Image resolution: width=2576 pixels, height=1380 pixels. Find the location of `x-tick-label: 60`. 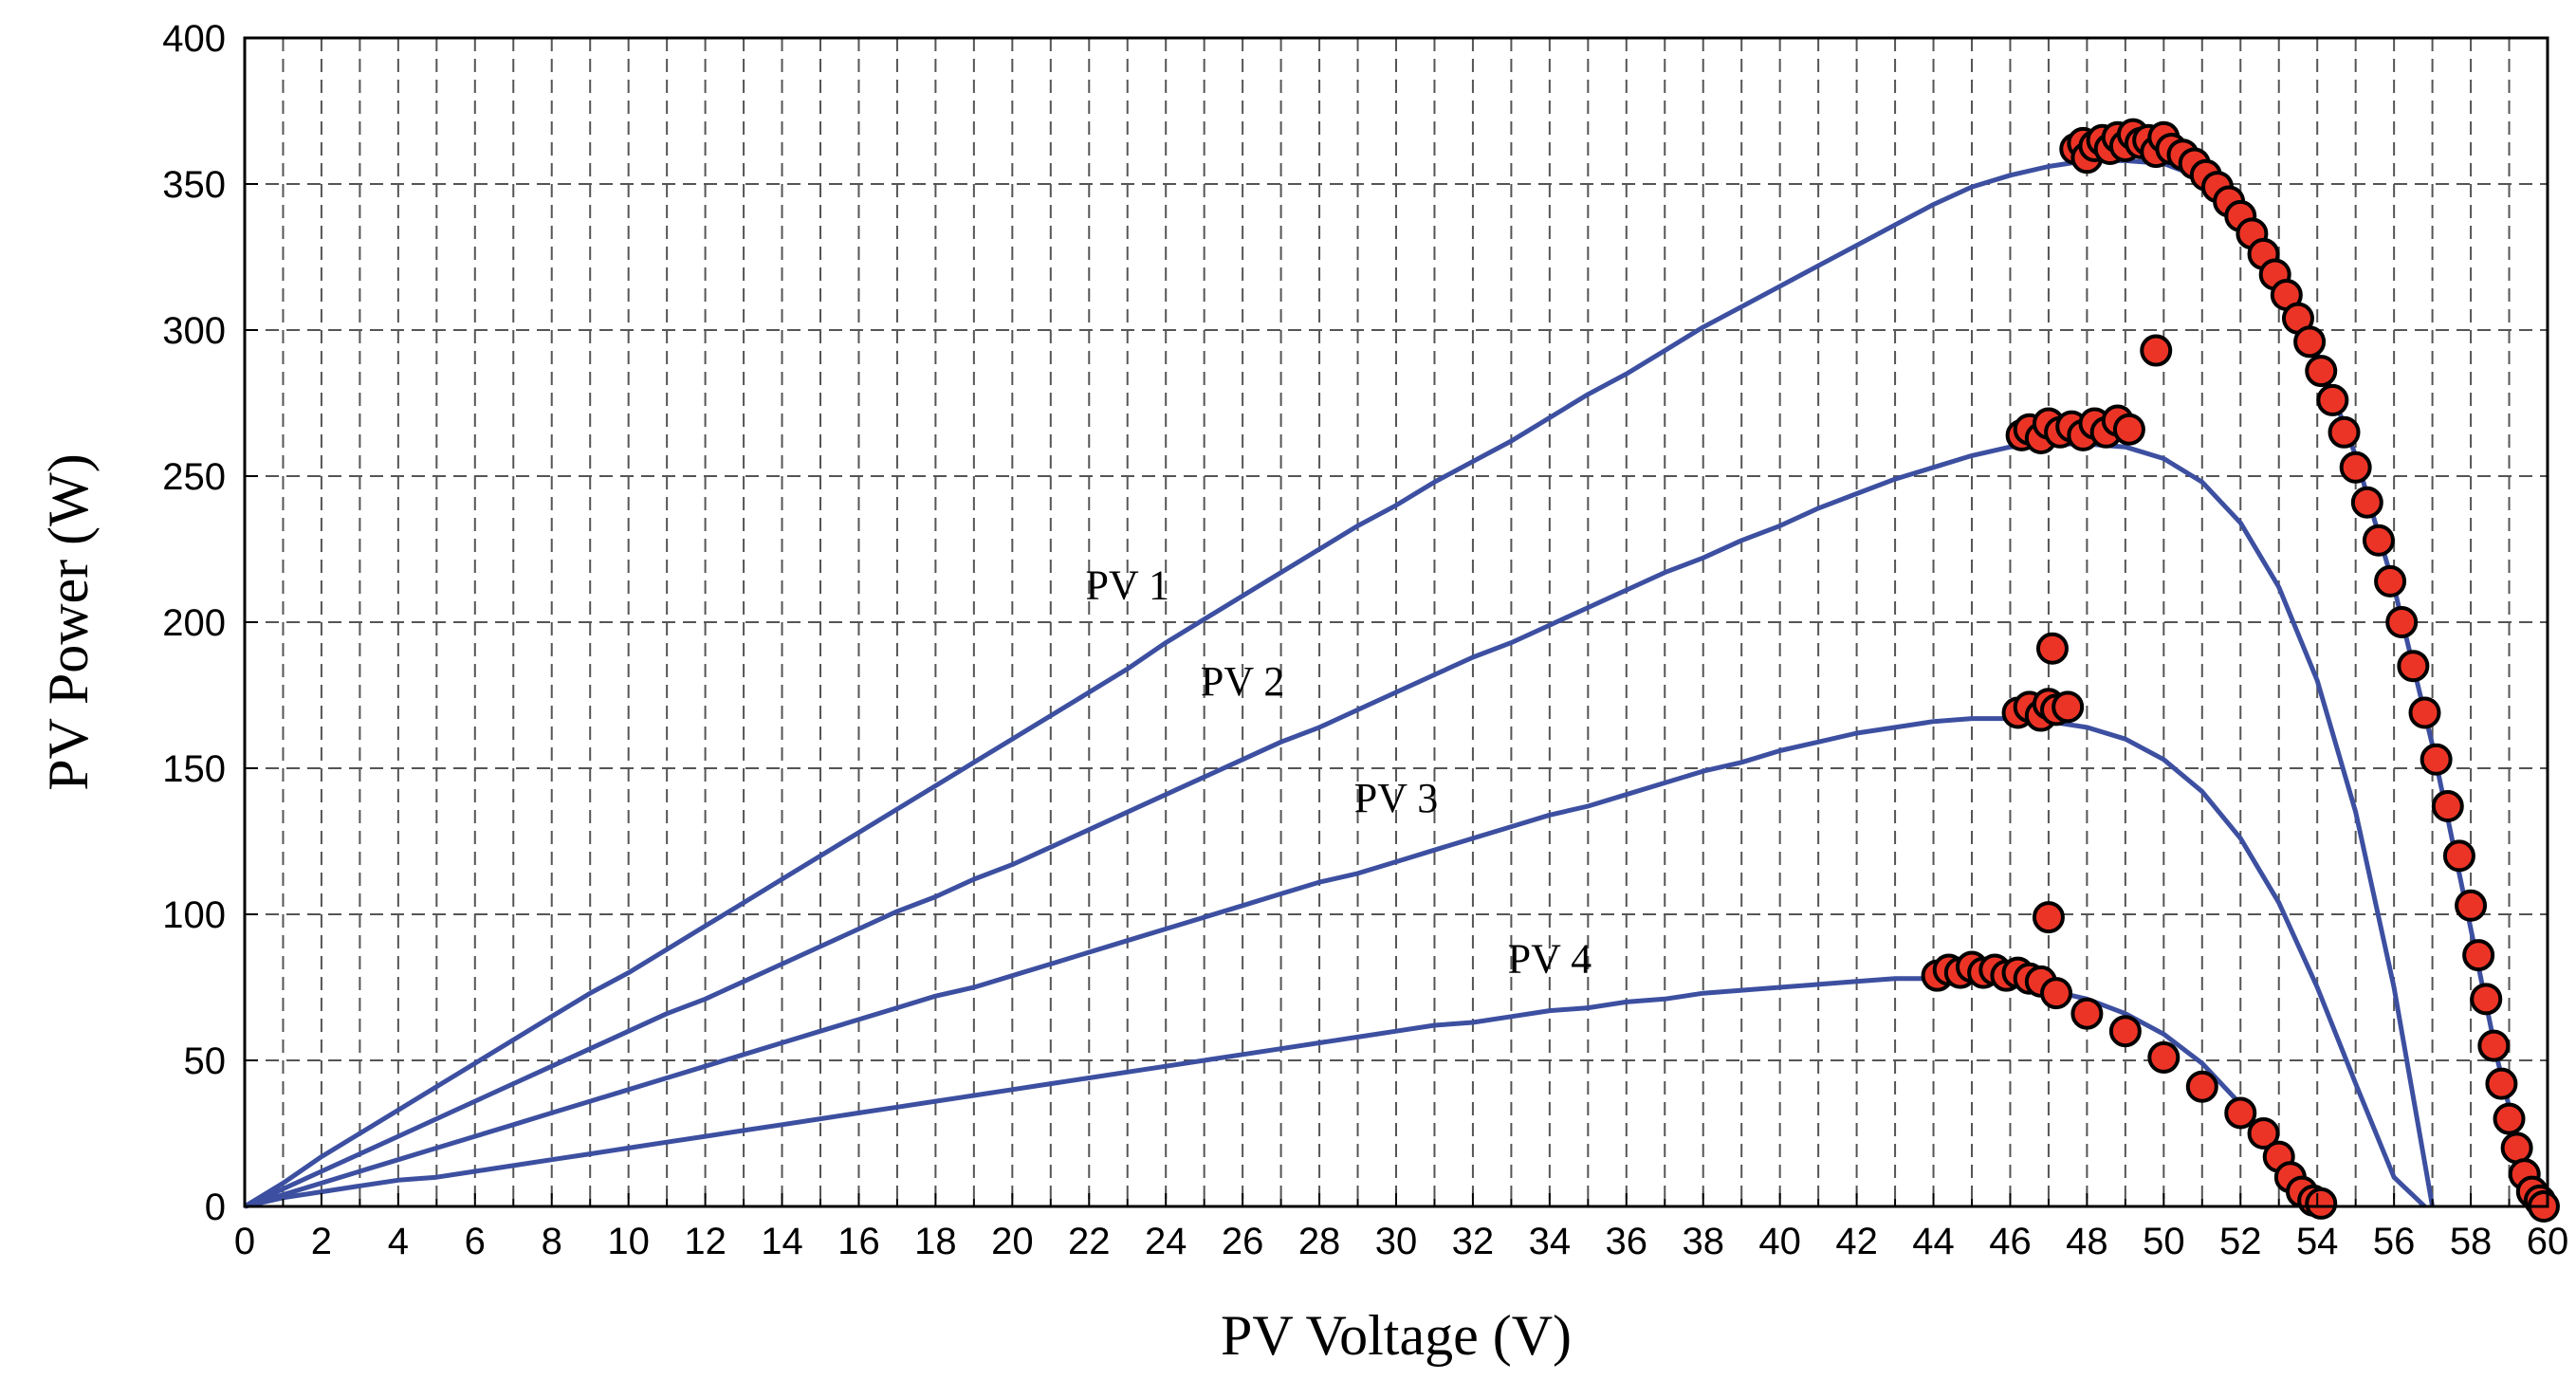

x-tick-label: 60 is located at coordinates (2548, 1241).